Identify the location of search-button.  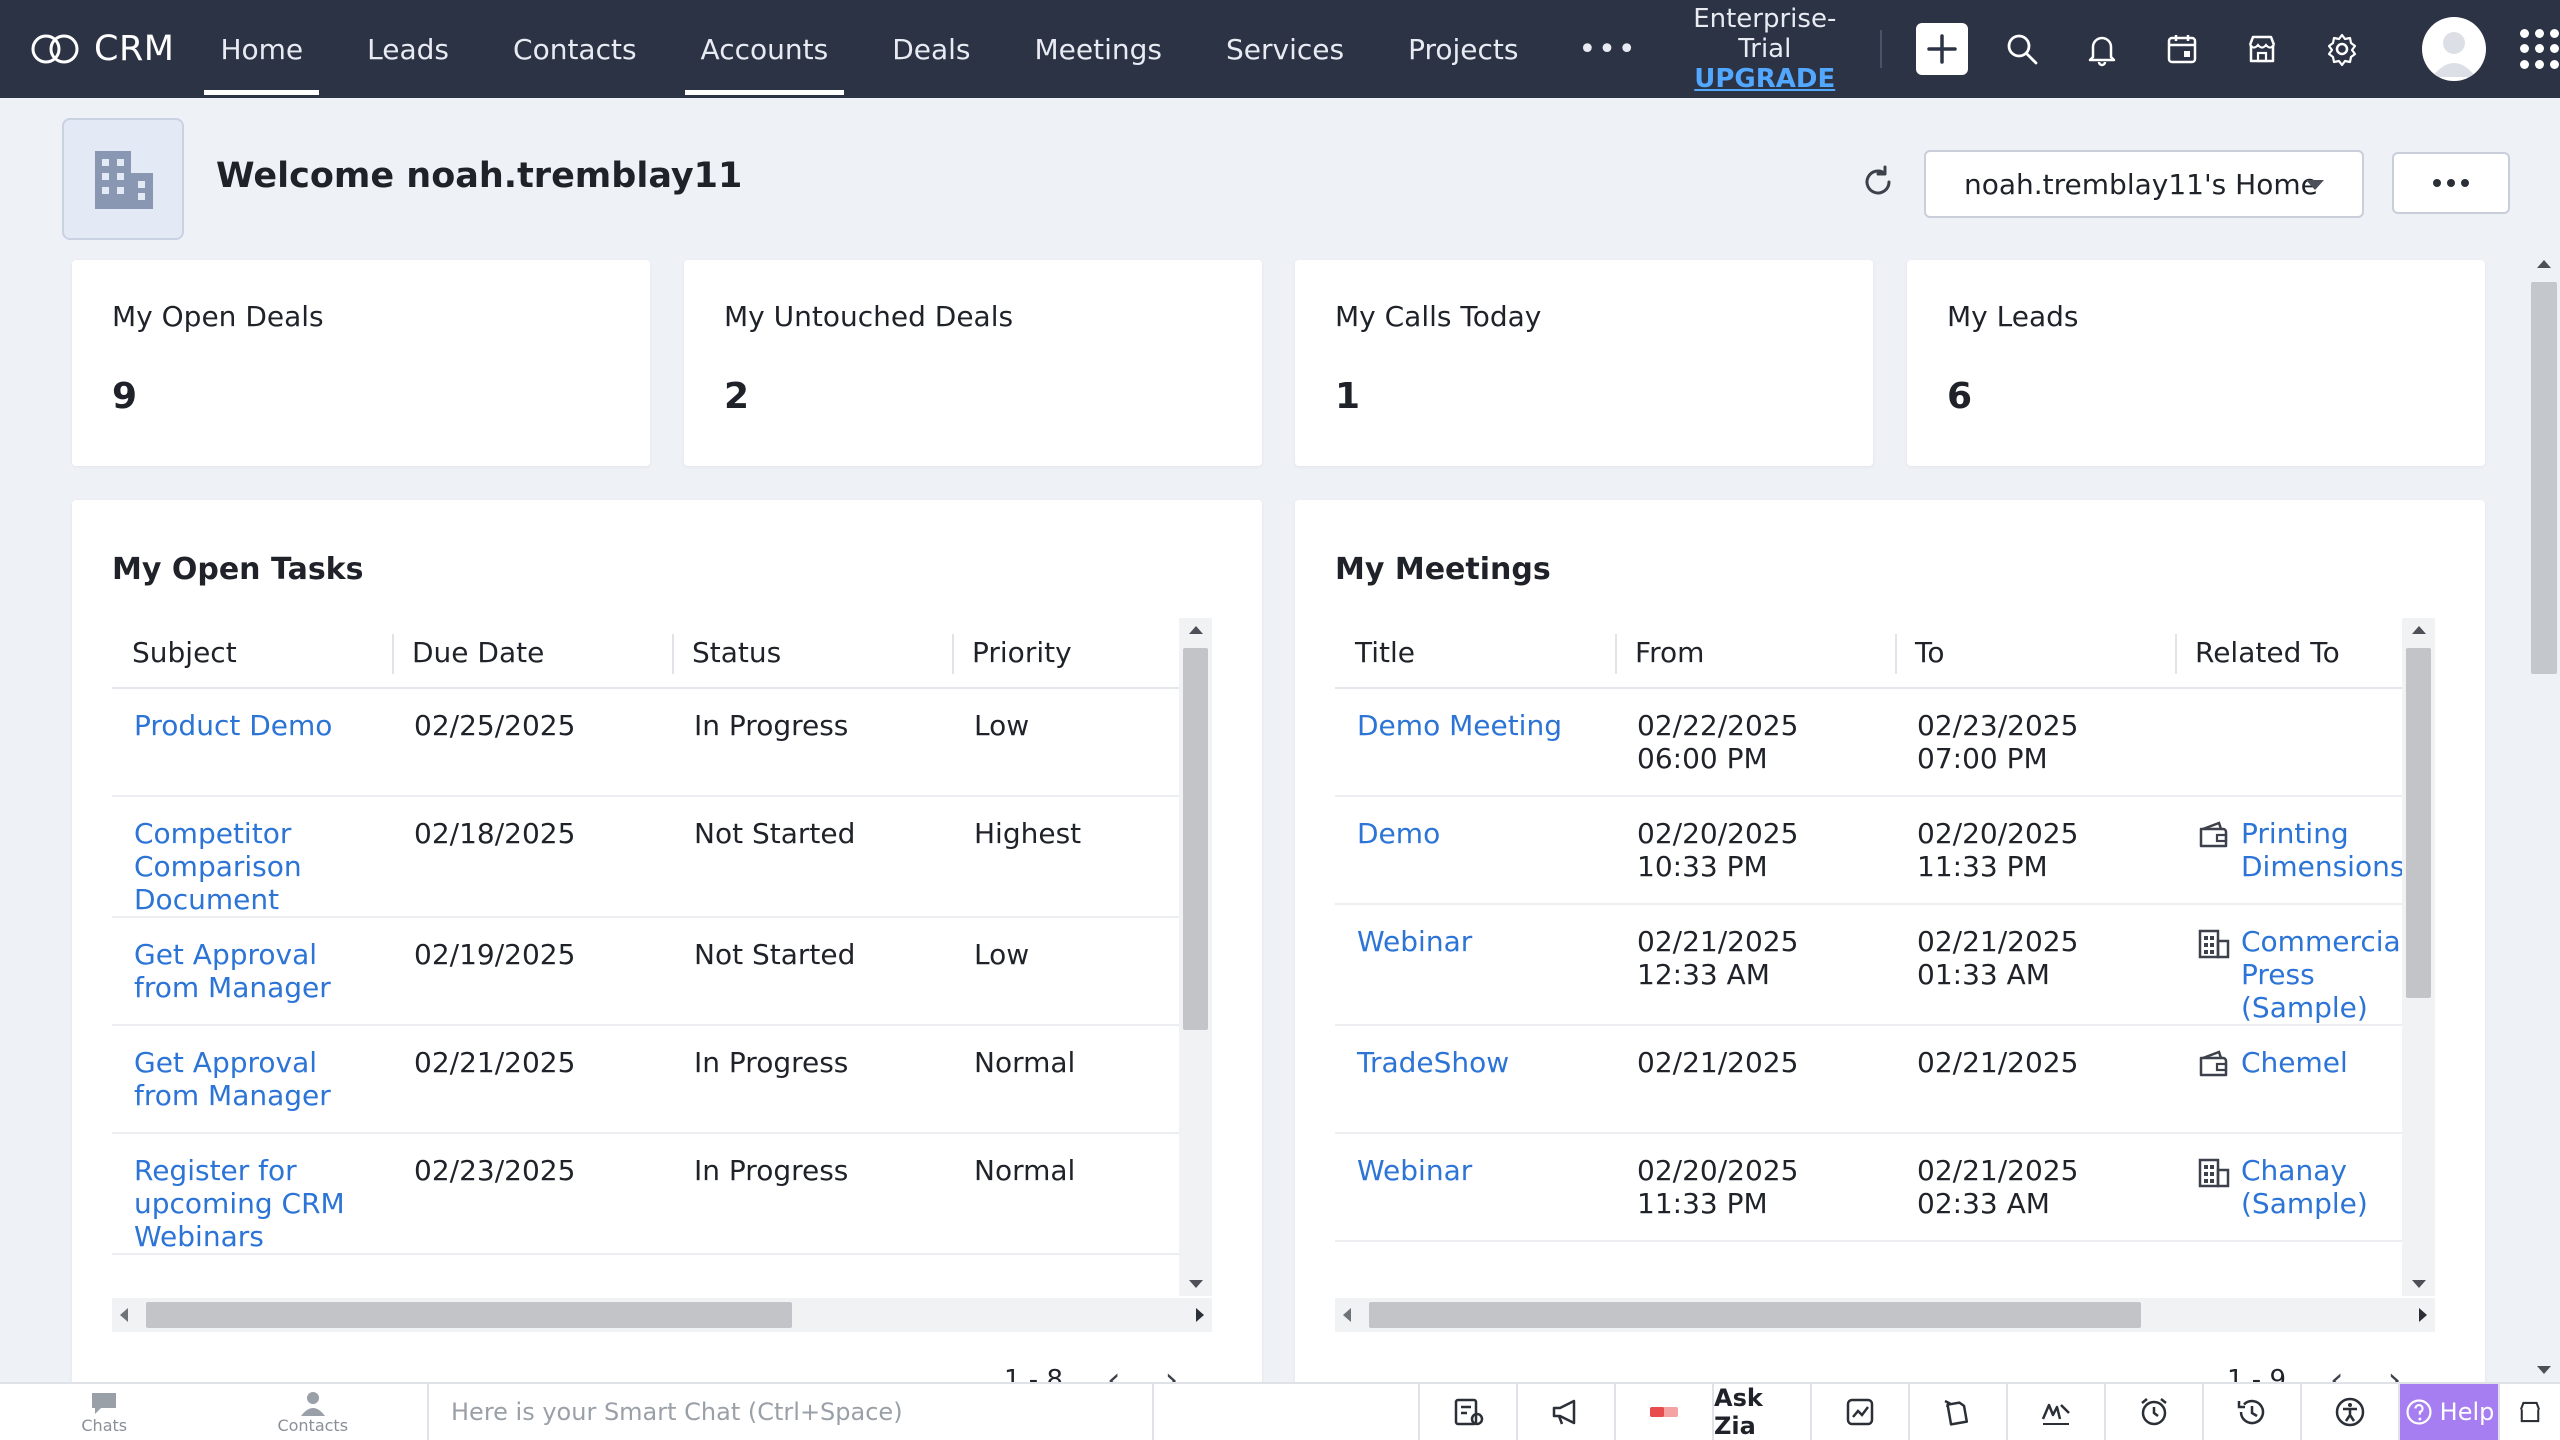
(2022, 49).